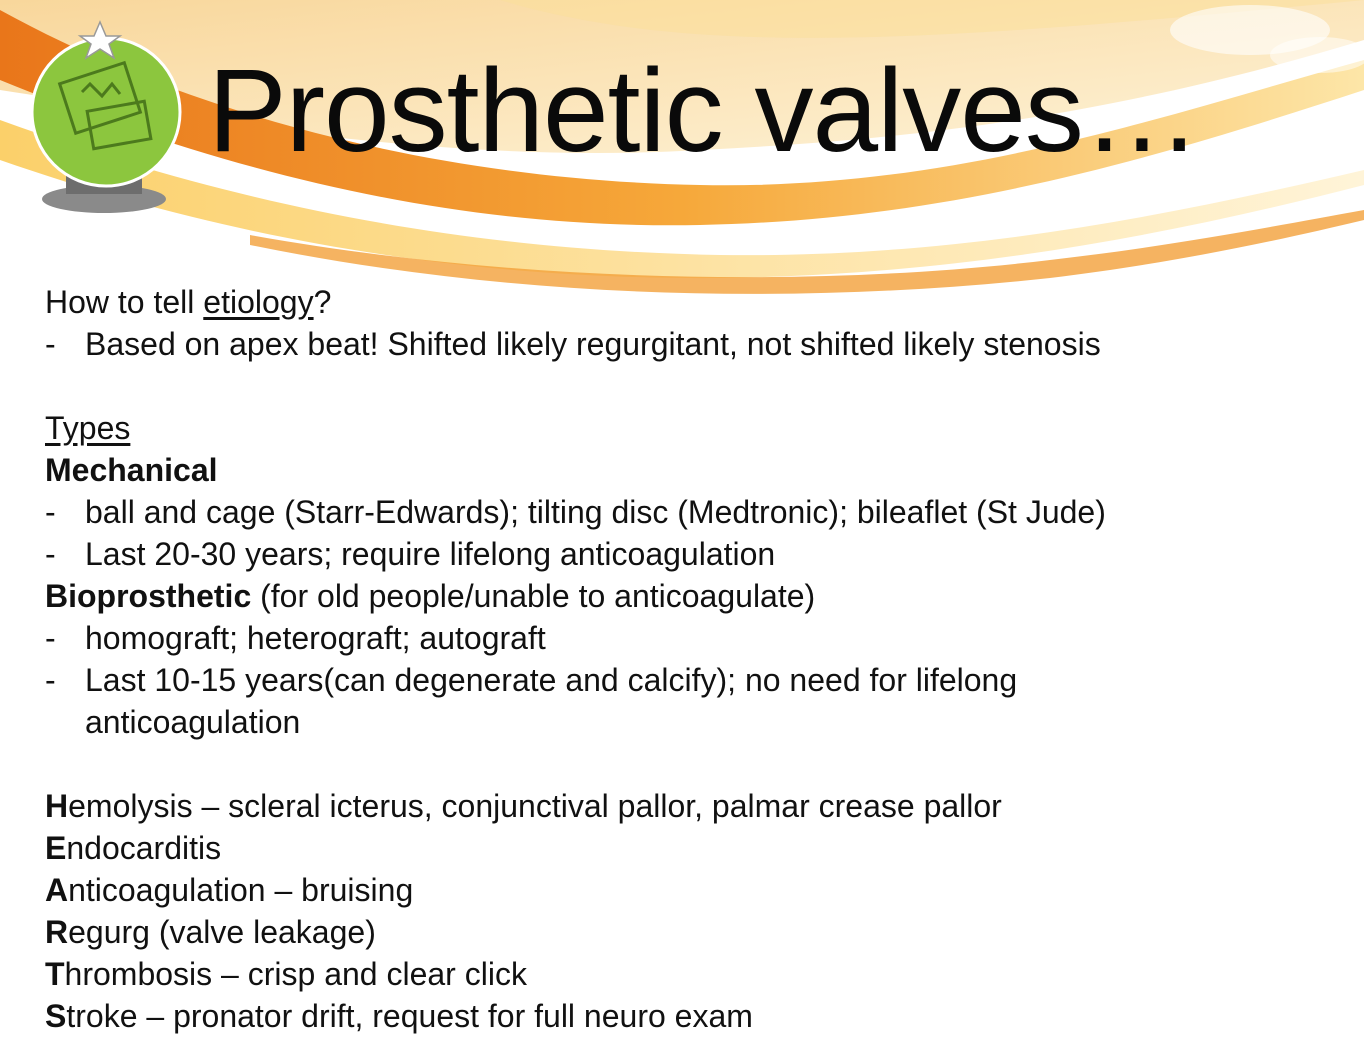 The width and height of the screenshot is (1364, 1054). I want to click on mnemonic-item-a: Anticoagulation – bruising, so click(229, 890).